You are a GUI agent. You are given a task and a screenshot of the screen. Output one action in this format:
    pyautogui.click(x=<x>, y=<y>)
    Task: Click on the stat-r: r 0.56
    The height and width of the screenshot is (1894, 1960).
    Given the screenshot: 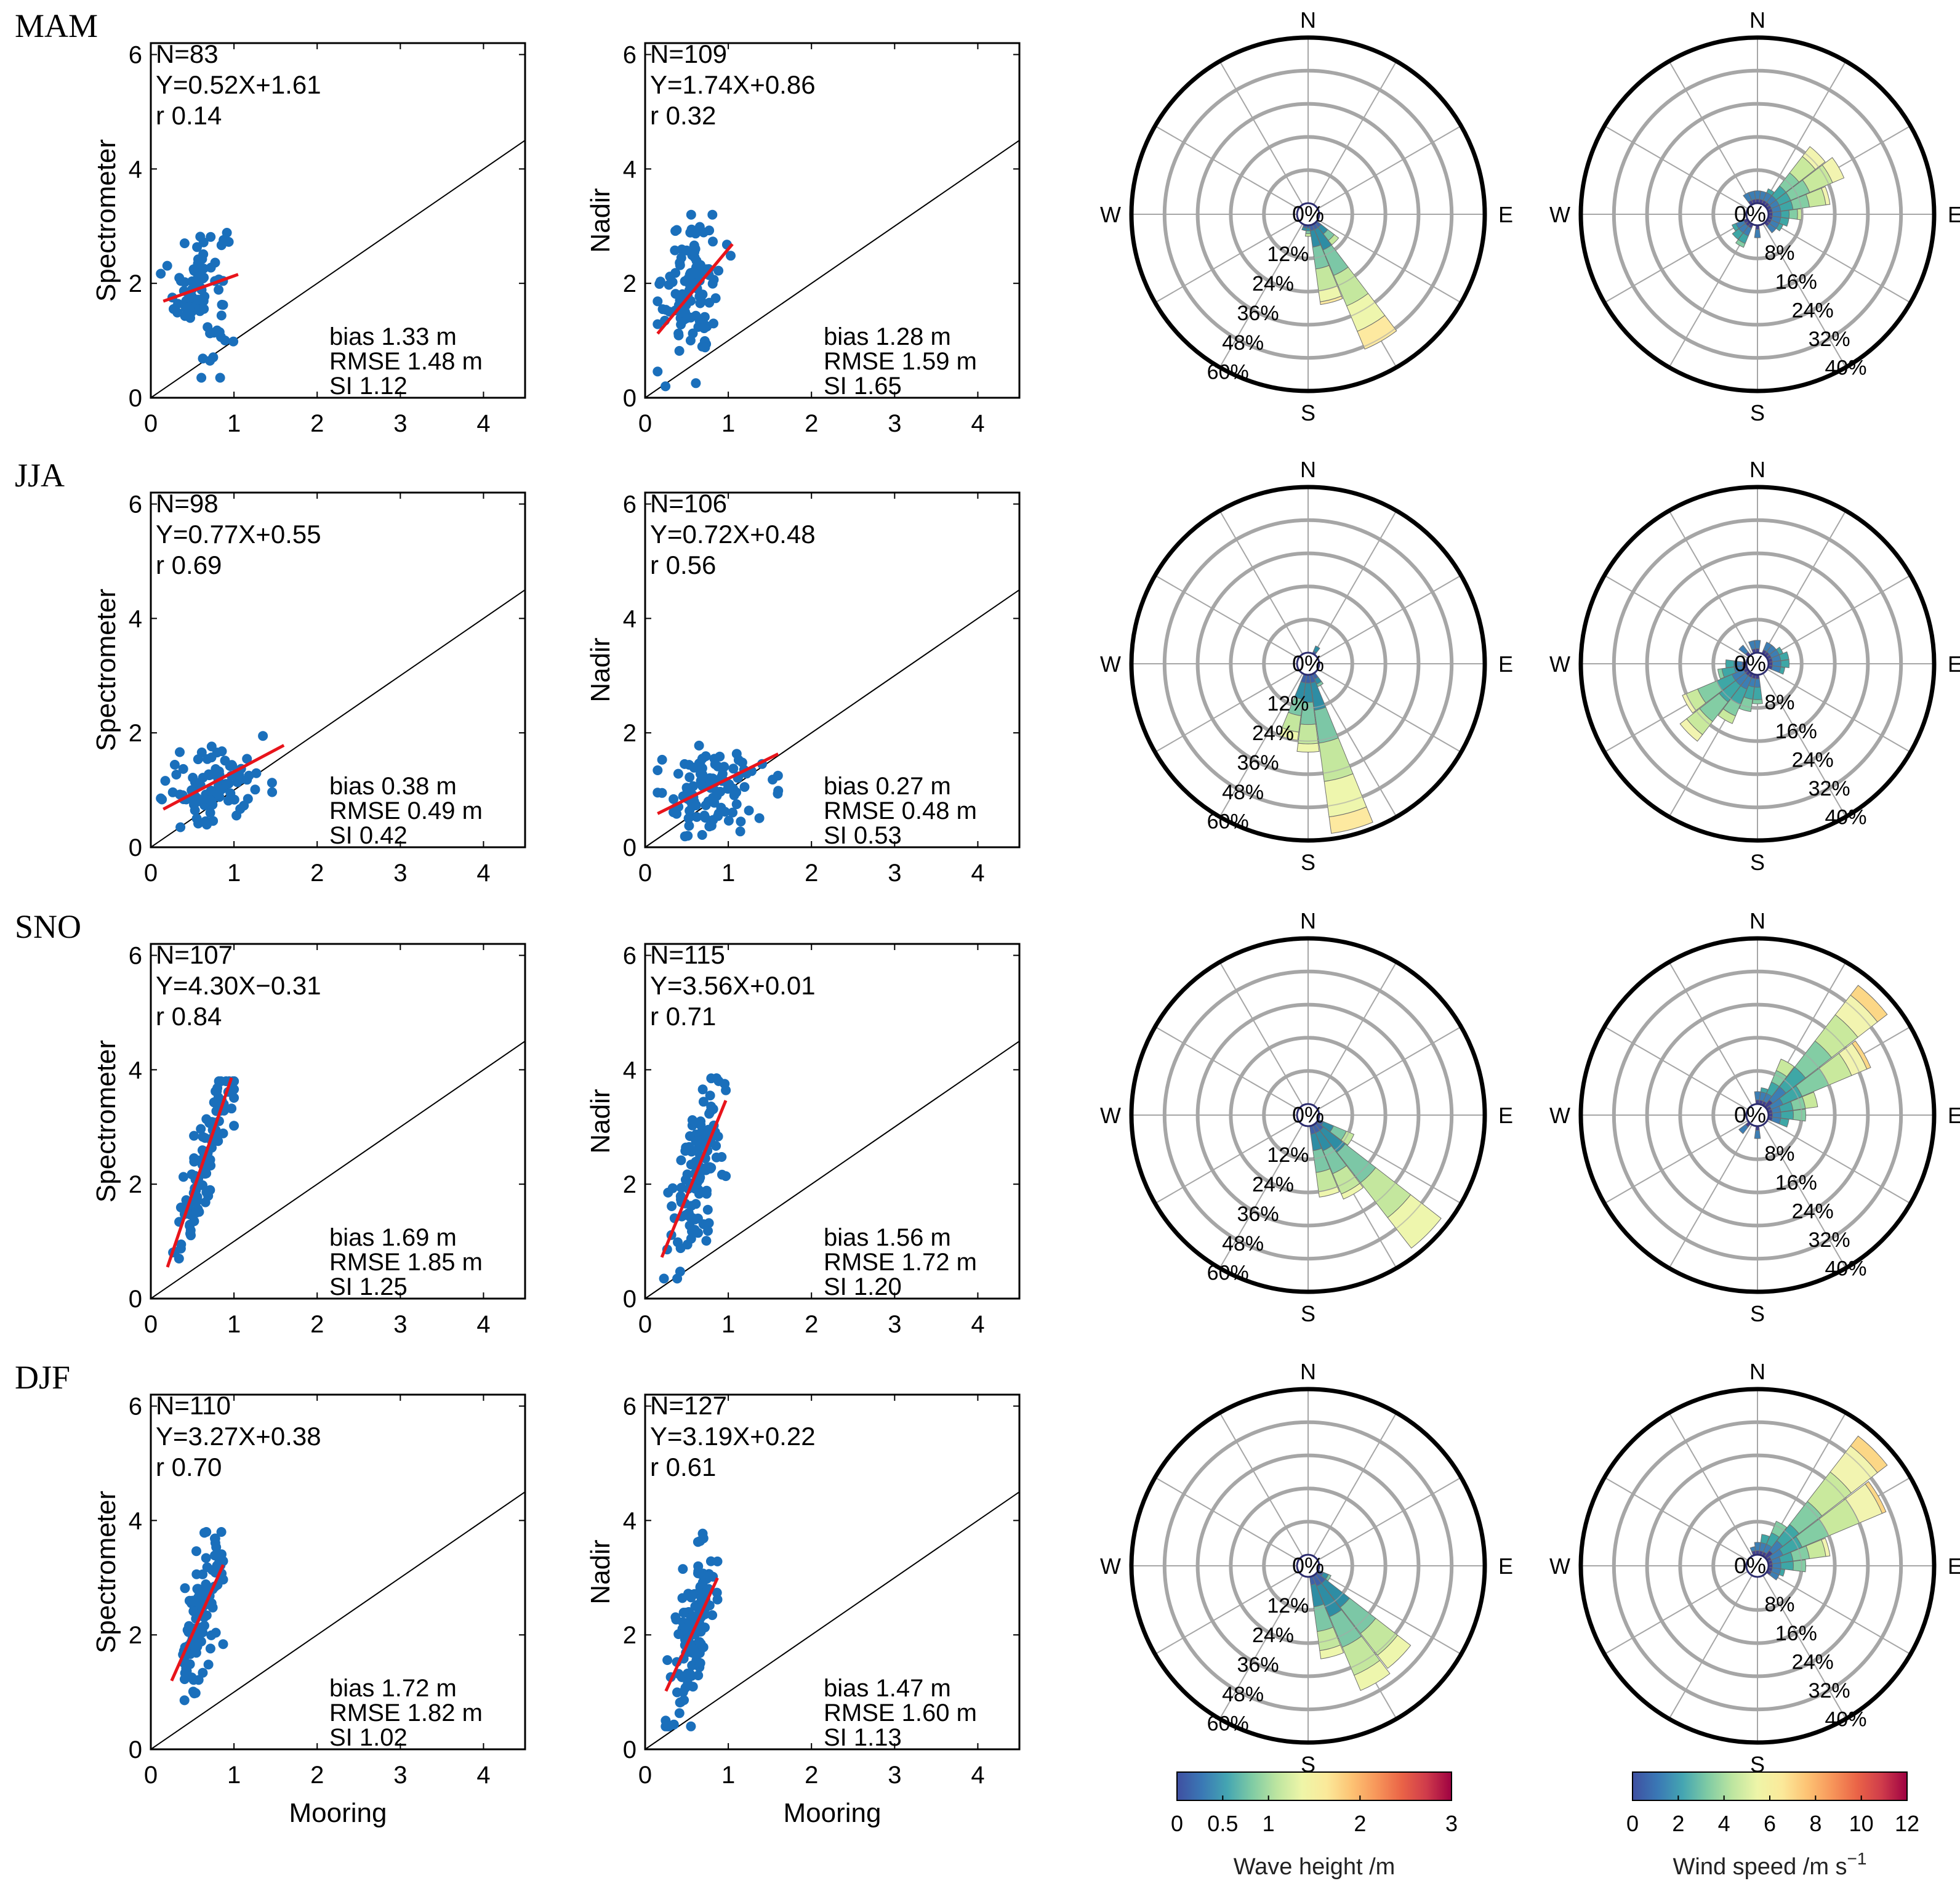 What is the action you would take?
    pyautogui.click(x=683, y=564)
    